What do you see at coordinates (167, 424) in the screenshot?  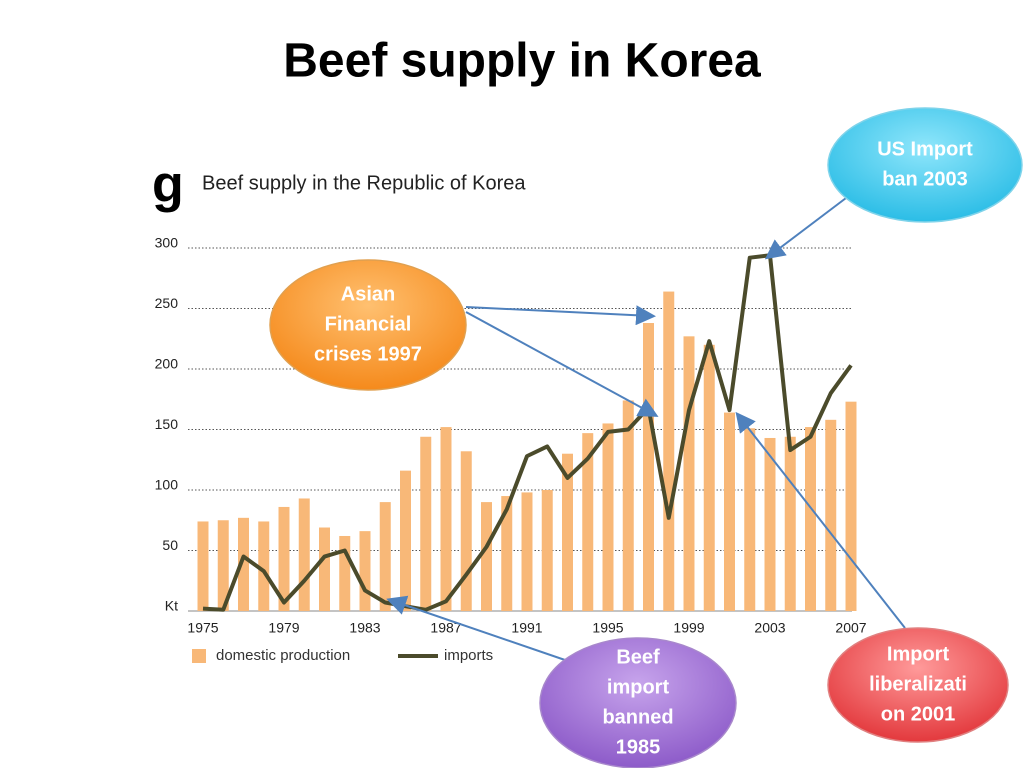 I see `y-tick-label: 150` at bounding box center [167, 424].